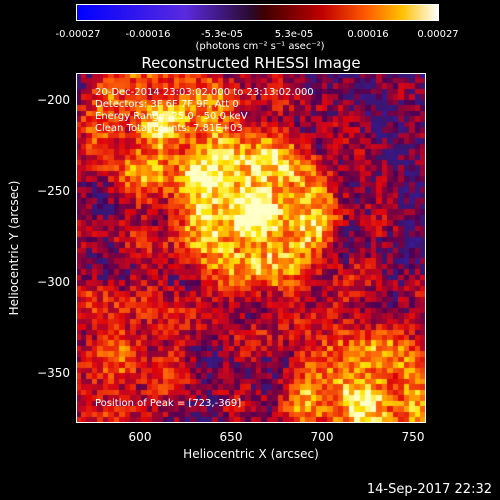 The image size is (500, 500). Describe the element at coordinates (169, 128) in the screenshot. I see `clean-counts-annotation: Clean Total counts: 7.81E+03` at that location.